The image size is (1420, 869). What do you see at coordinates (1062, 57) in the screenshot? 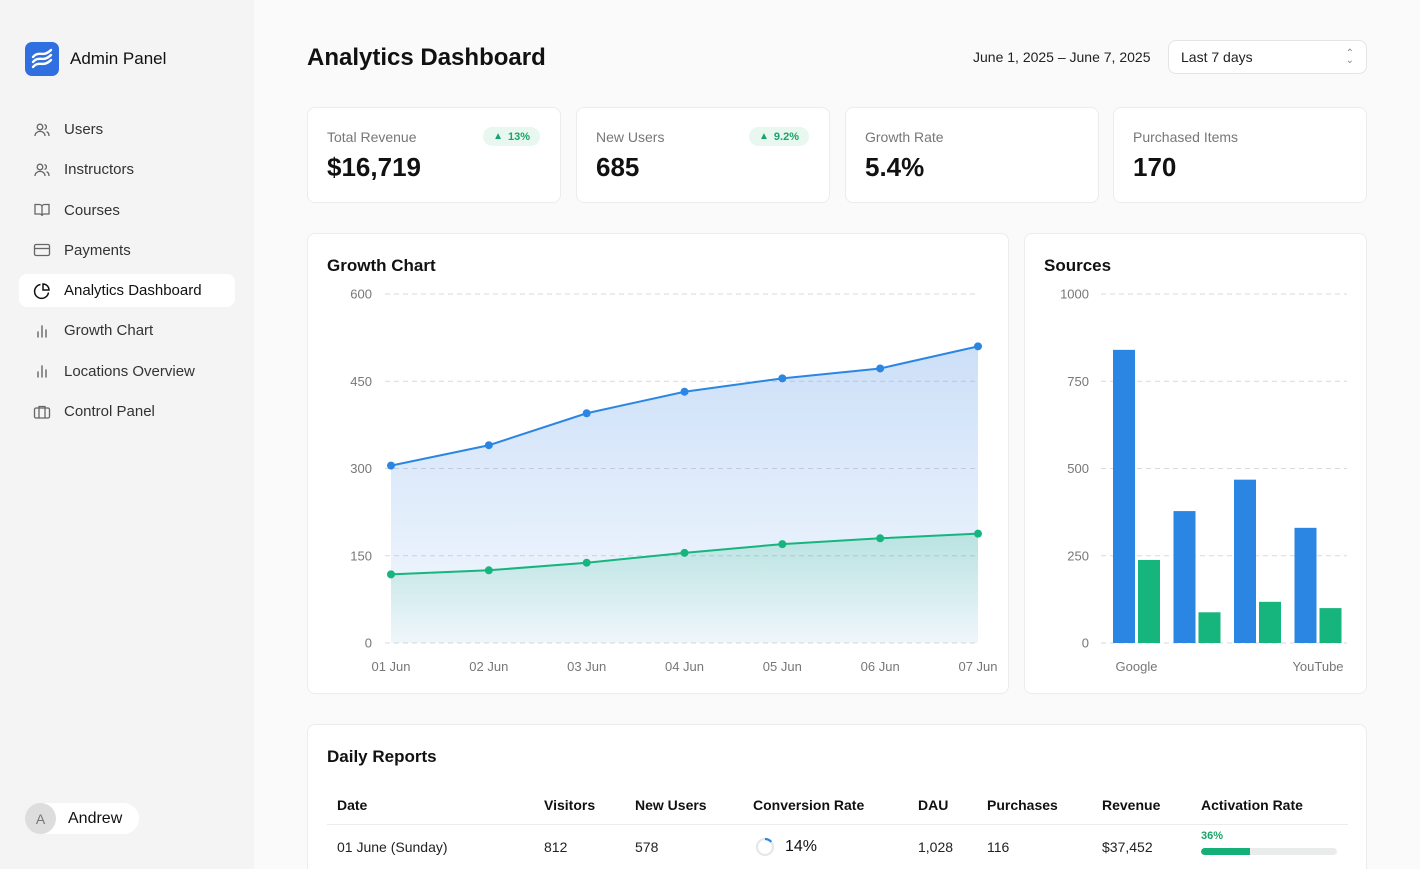
I see `date-range: June 1, 2025 – June 7, 2025` at bounding box center [1062, 57].